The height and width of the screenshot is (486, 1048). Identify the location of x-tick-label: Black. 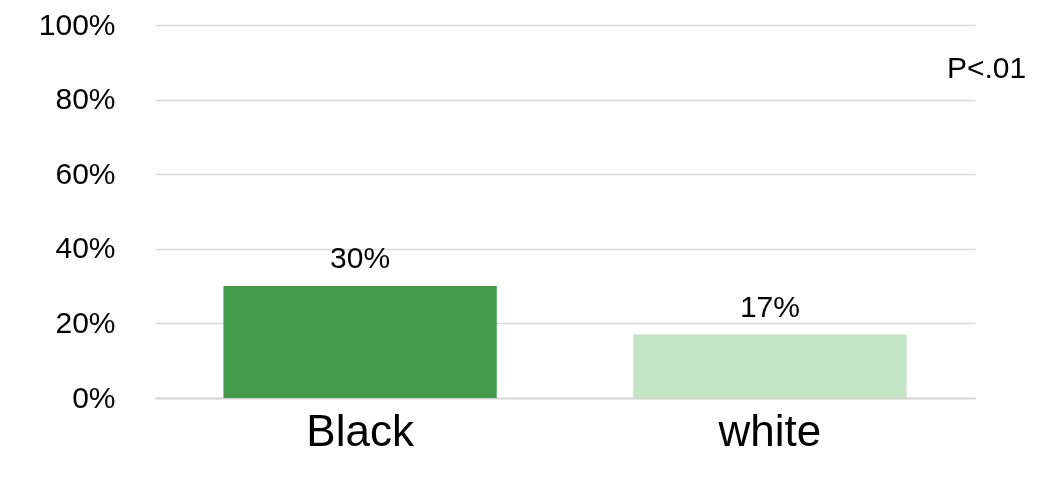
(360, 430).